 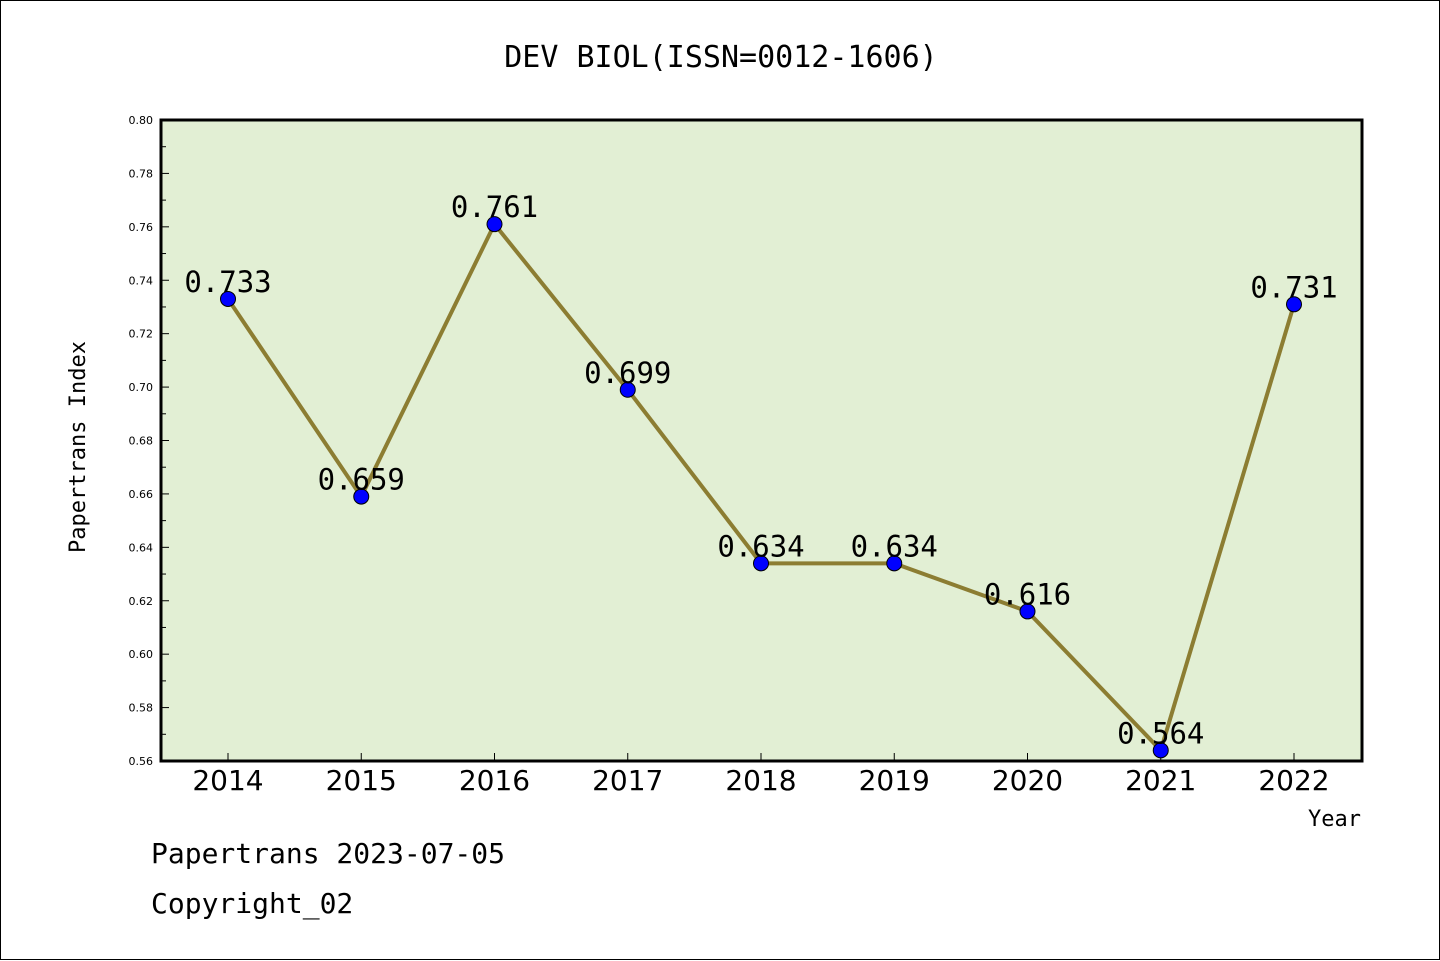 What do you see at coordinates (141, 387) in the screenshot?
I see `y-tick-label: 0.70` at bounding box center [141, 387].